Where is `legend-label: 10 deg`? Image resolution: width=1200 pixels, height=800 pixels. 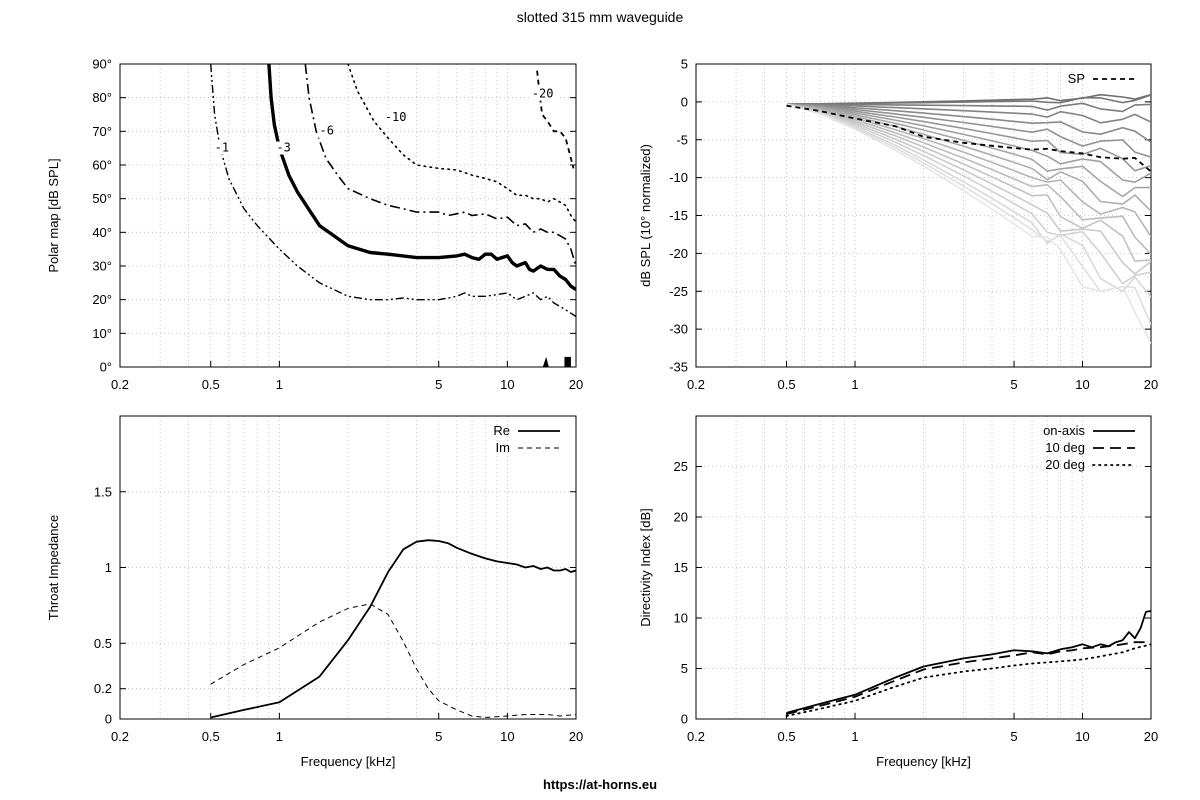
legend-label: 10 deg is located at coordinates (1065, 447).